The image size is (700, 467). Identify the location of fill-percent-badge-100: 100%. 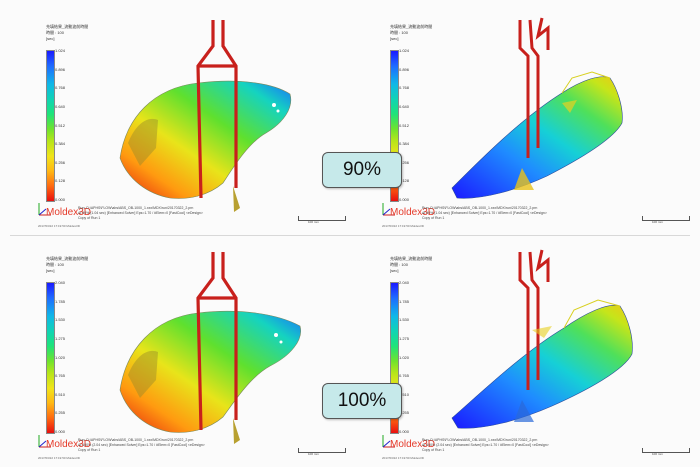
(362, 401).